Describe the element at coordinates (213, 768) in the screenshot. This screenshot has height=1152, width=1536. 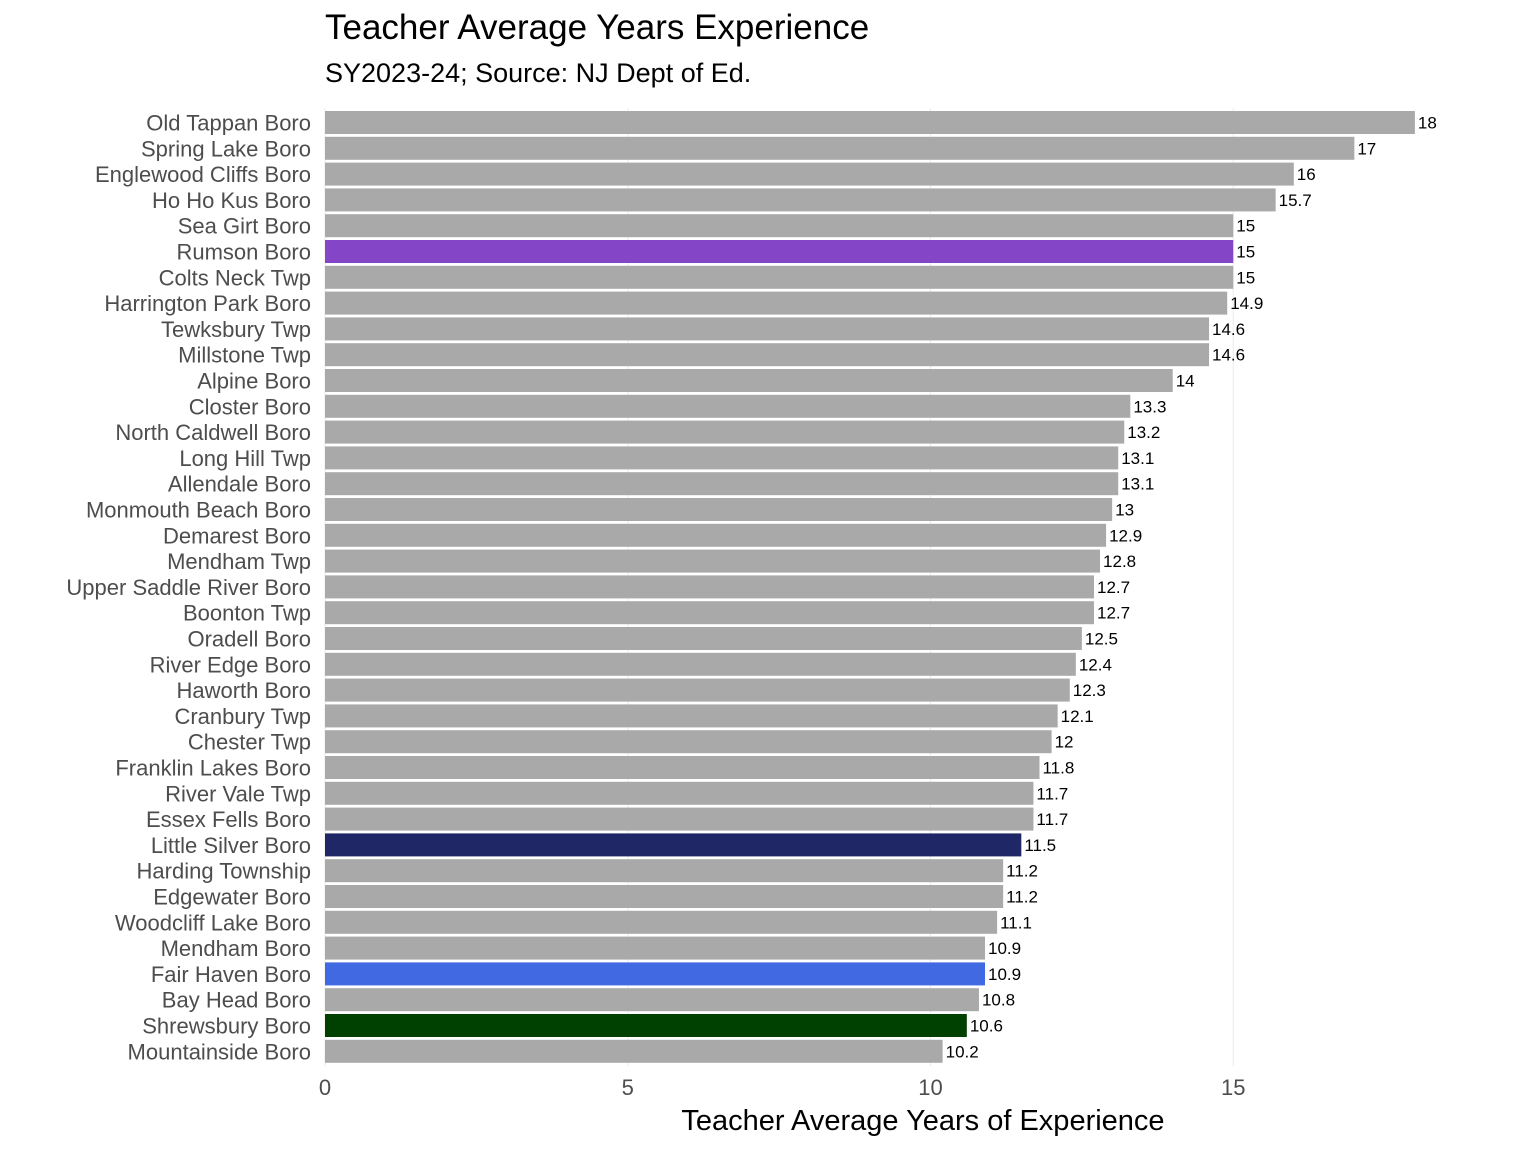
I see `category-label: Franklin Lakes Boro` at that location.